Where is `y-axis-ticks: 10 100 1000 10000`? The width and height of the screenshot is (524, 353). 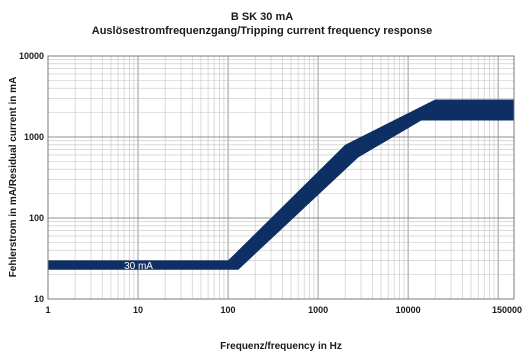
y-axis-ticks: 10 100 1000 10000 is located at coordinates (31, 177).